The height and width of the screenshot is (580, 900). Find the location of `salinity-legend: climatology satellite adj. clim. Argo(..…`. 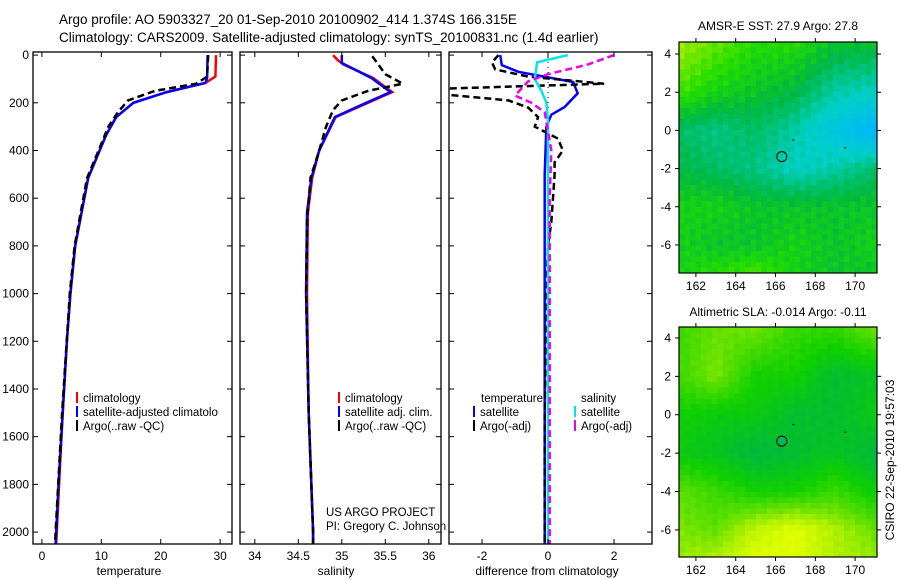

salinity-legend: climatology satellite adj. clim. Argo(..… is located at coordinates (385, 412).